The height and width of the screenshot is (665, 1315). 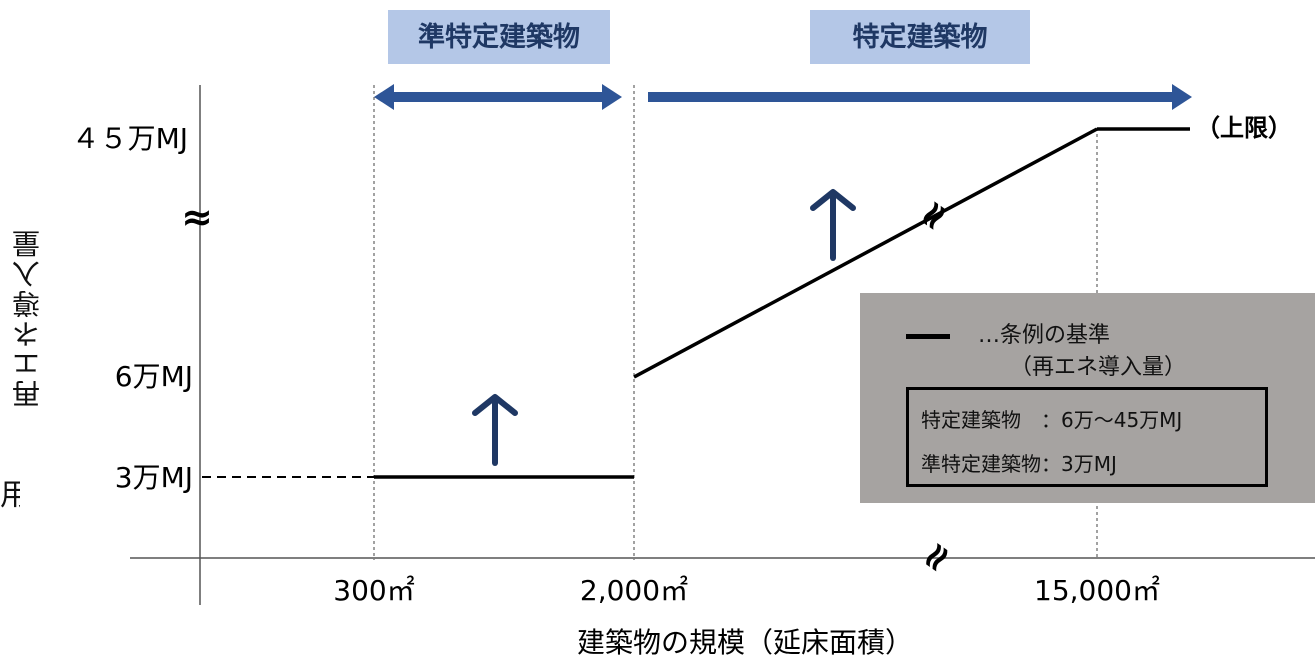 What do you see at coordinates (1044, 335) in the screenshot?
I see `legend-line-label: …条例の基準` at bounding box center [1044, 335].